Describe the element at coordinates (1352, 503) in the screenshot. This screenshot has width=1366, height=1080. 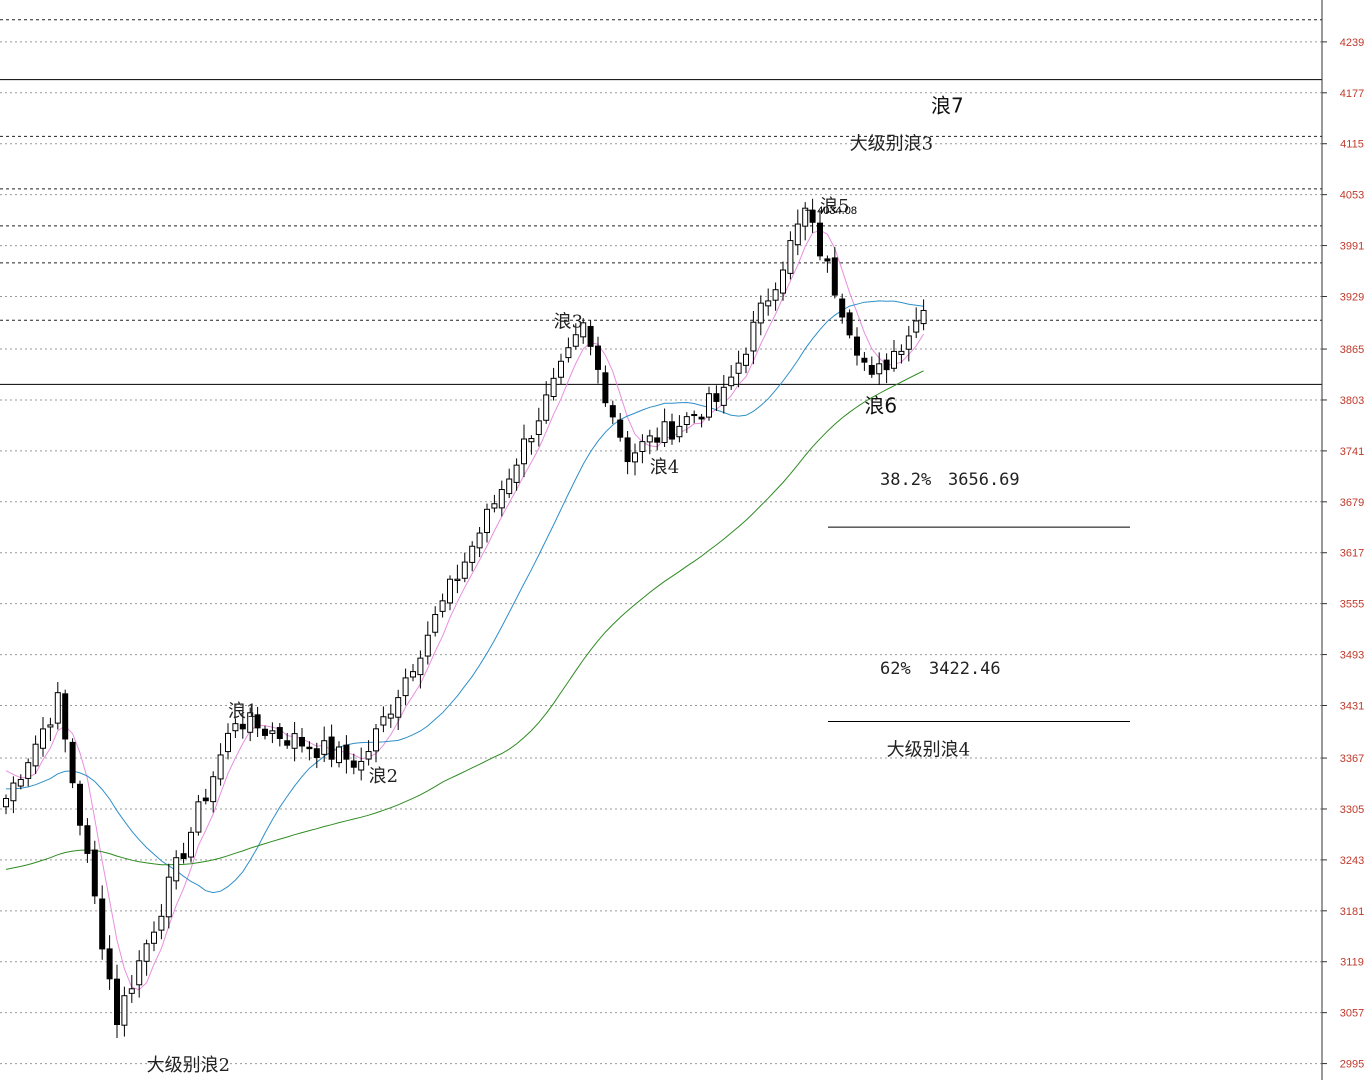
I see `price-tick-label: 3679` at that location.